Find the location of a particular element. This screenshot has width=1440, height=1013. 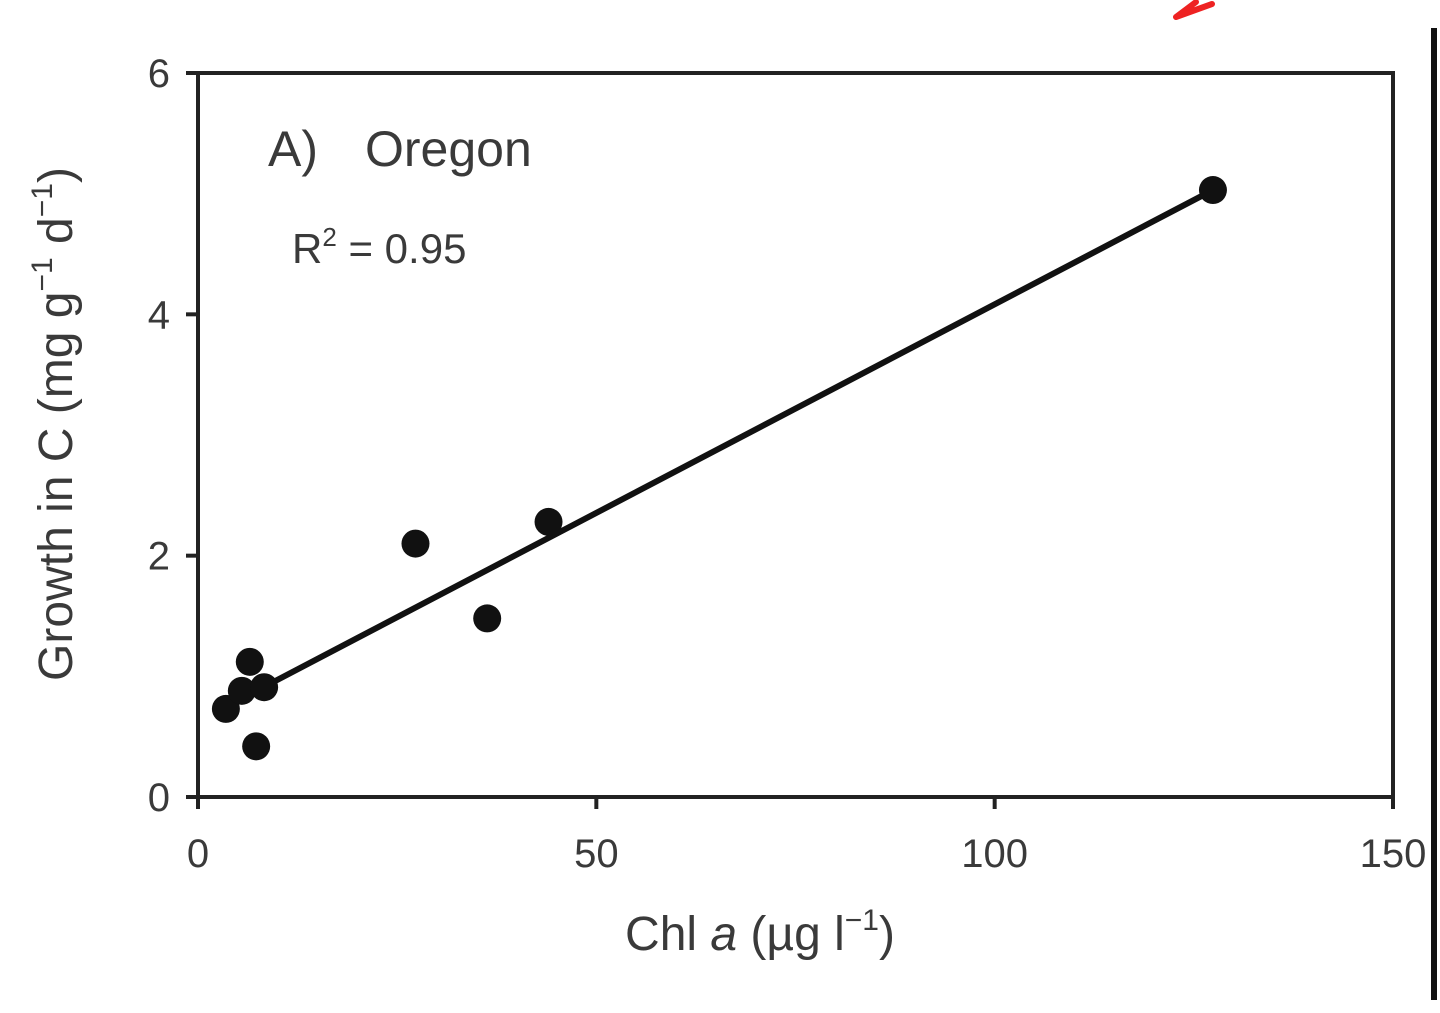

chart-title: Oregon is located at coordinates (448, 149).